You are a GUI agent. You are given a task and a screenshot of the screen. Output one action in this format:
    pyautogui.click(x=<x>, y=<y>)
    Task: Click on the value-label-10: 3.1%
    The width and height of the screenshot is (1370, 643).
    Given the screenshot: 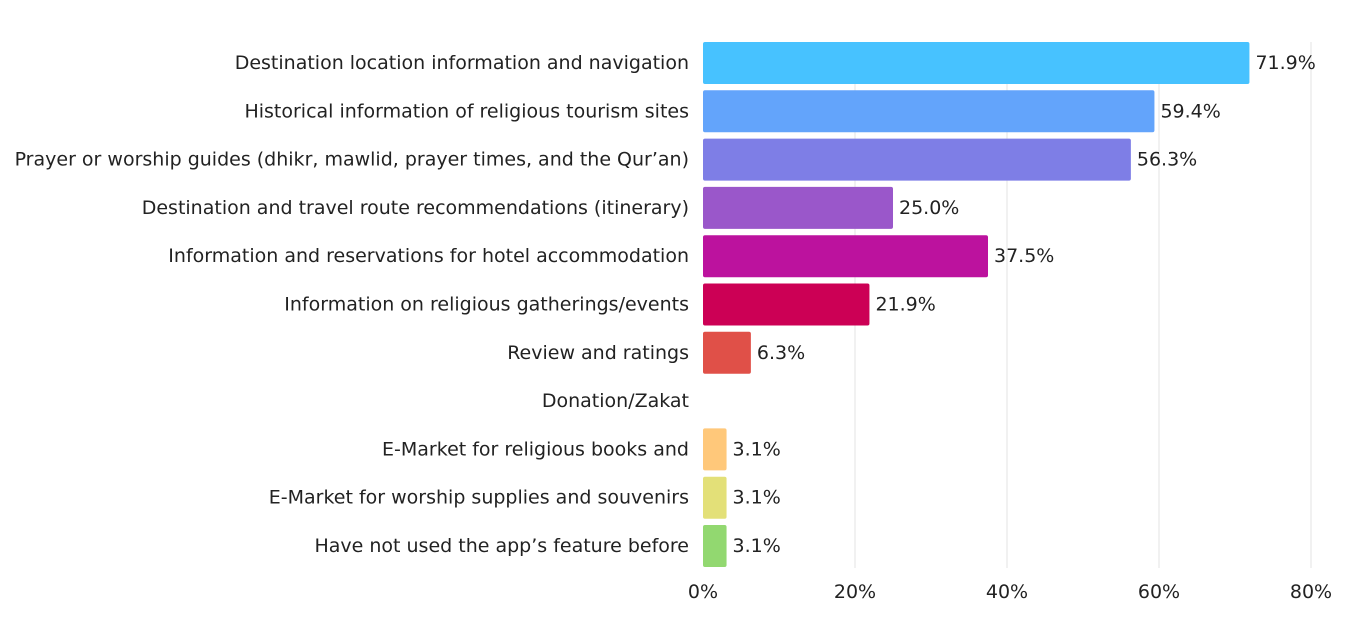 What is the action you would take?
    pyautogui.click(x=757, y=546)
    